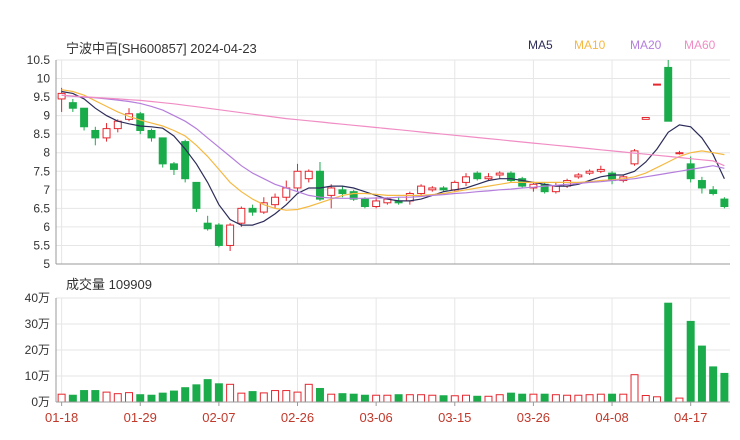 The width and height of the screenshot is (740, 440). What do you see at coordinates (46, 153) in the screenshot?
I see `price-tick-label: 8` at bounding box center [46, 153].